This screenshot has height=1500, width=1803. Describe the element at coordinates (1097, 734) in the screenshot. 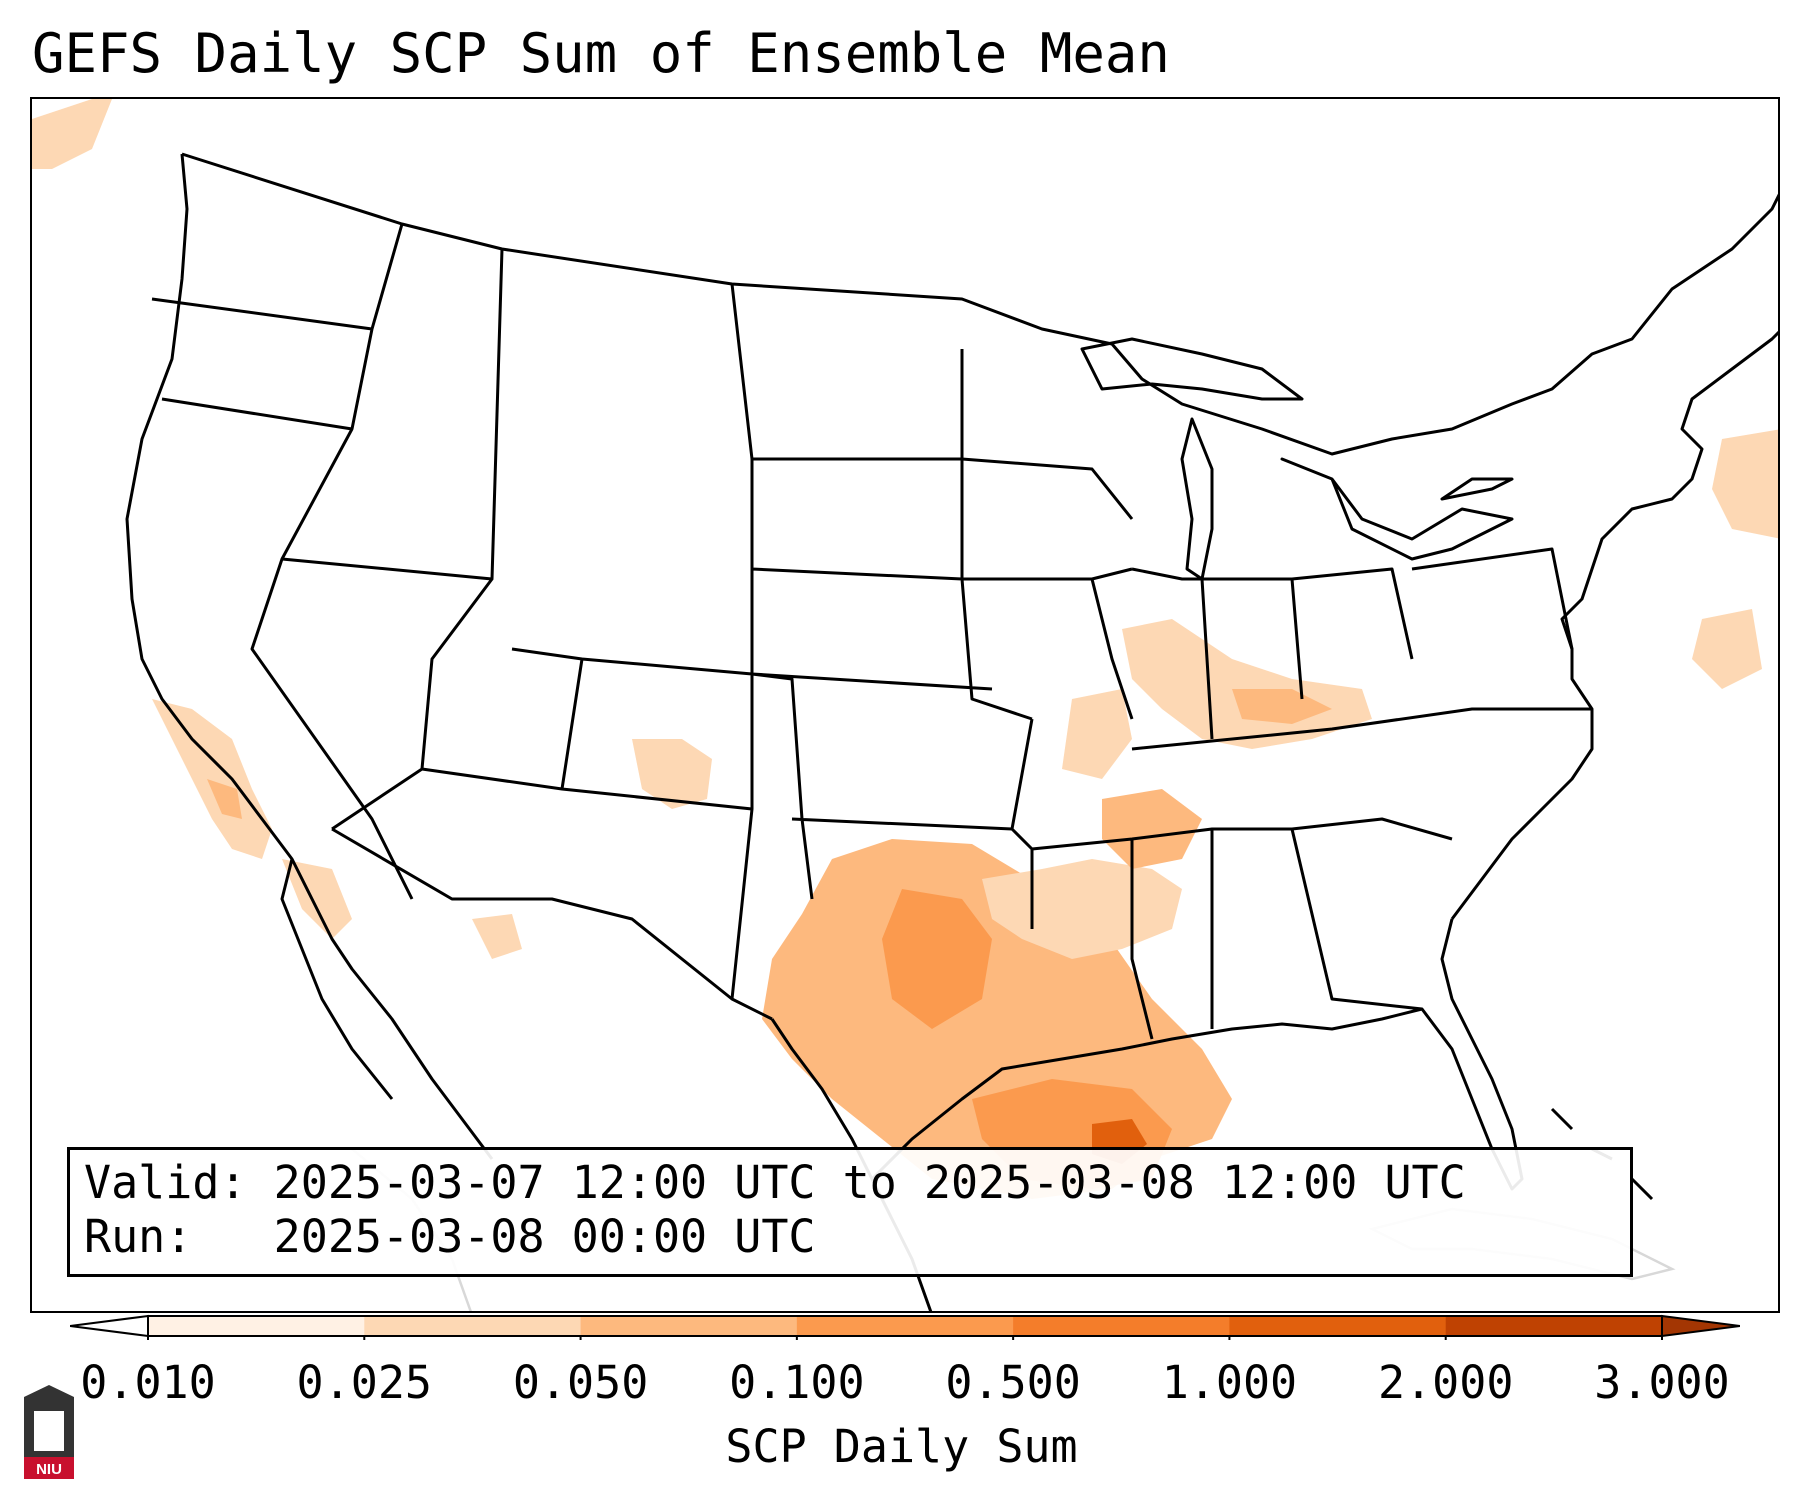

I see `scp-area-missouri` at that location.